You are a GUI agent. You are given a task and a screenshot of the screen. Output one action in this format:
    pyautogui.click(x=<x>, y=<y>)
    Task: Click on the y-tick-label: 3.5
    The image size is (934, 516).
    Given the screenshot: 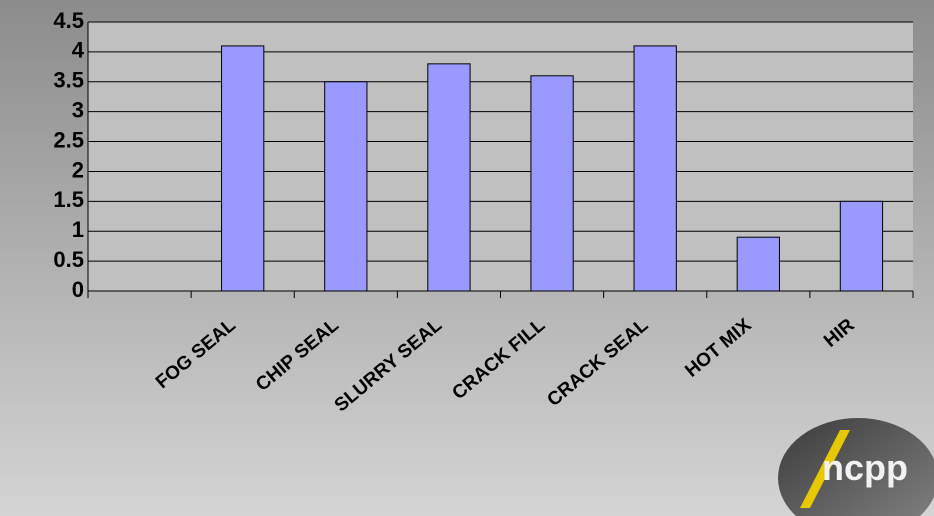 What is the action you would take?
    pyautogui.click(x=68, y=80)
    